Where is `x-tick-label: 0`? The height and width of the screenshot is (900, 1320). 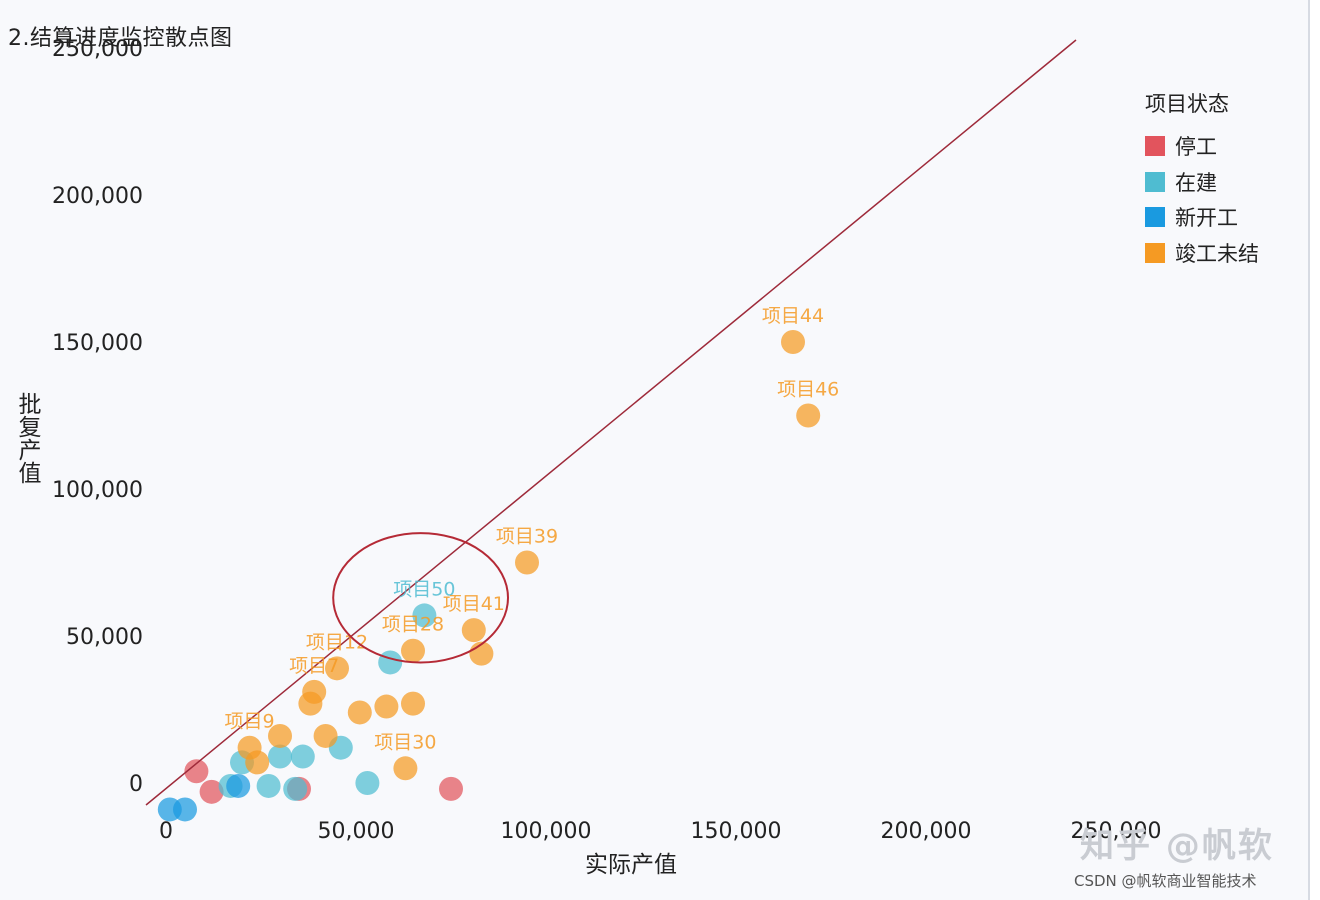
x-tick-label: 0 is located at coordinates (166, 831).